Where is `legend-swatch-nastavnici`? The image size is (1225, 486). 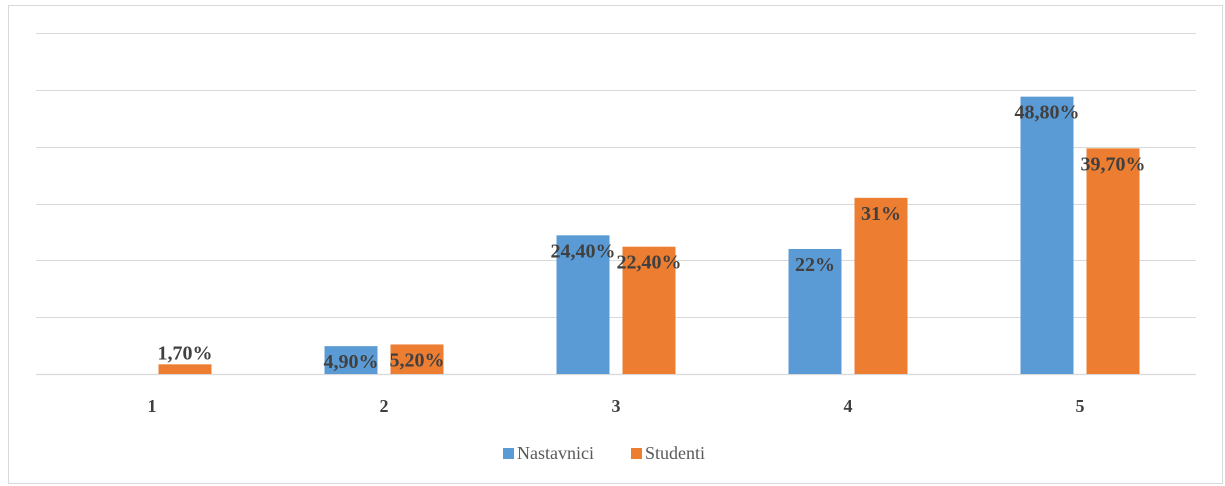 legend-swatch-nastavnici is located at coordinates (508, 453).